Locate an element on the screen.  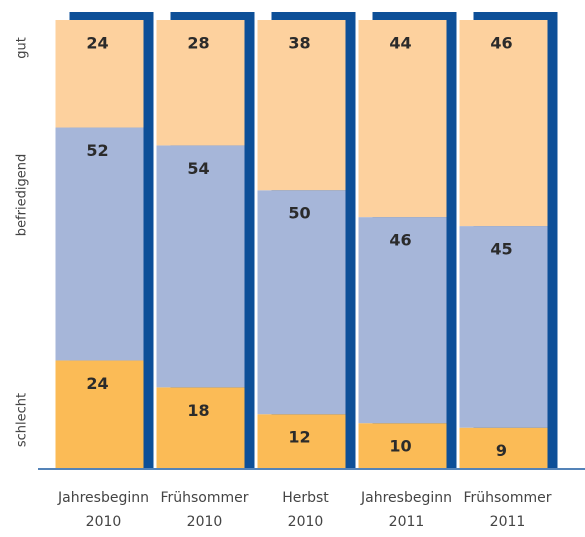
value-label: 9 is located at coordinates (501, 450).